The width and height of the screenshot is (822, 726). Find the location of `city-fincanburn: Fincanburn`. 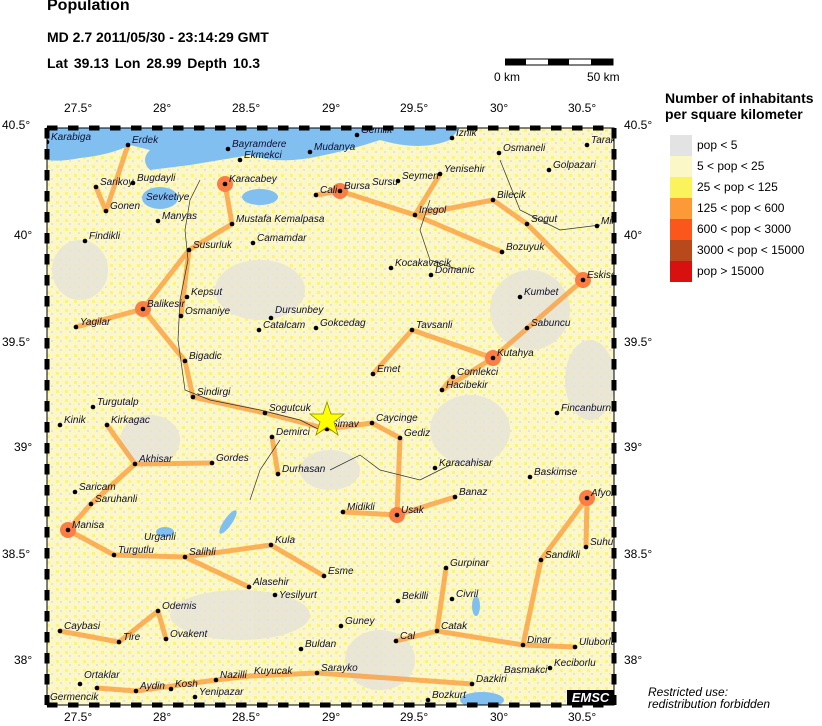

city-fincanburn: Fincanburn is located at coordinates (582, 409).